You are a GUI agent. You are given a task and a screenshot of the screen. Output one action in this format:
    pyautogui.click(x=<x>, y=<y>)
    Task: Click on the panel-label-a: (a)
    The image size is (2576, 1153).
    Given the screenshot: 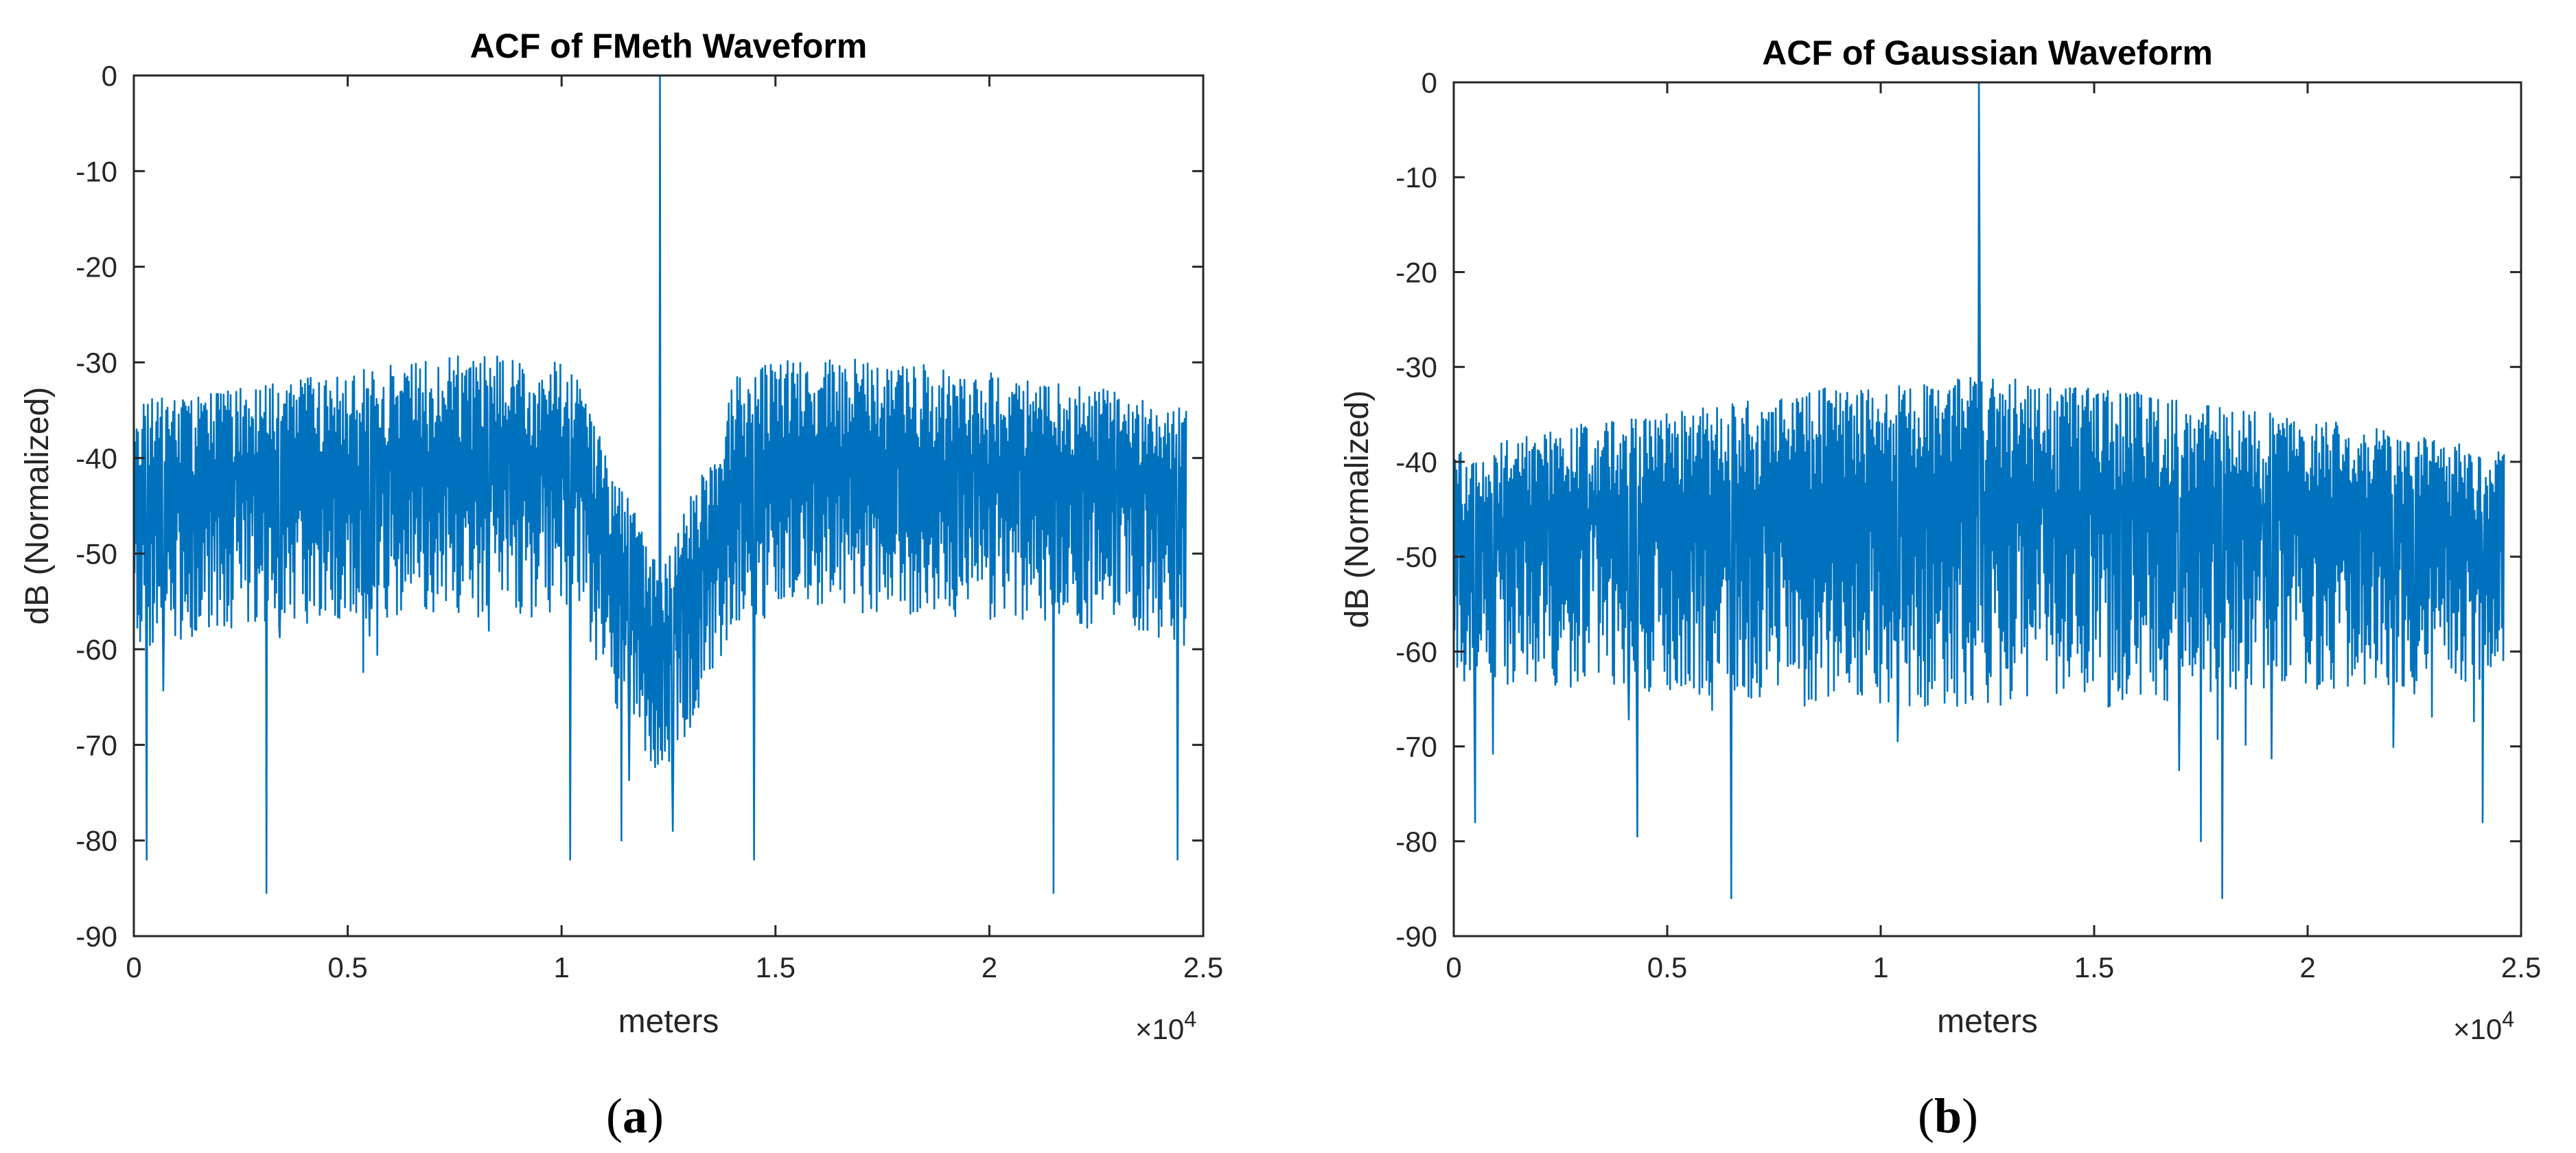 What is the action you would take?
    pyautogui.click(x=635, y=1115)
    